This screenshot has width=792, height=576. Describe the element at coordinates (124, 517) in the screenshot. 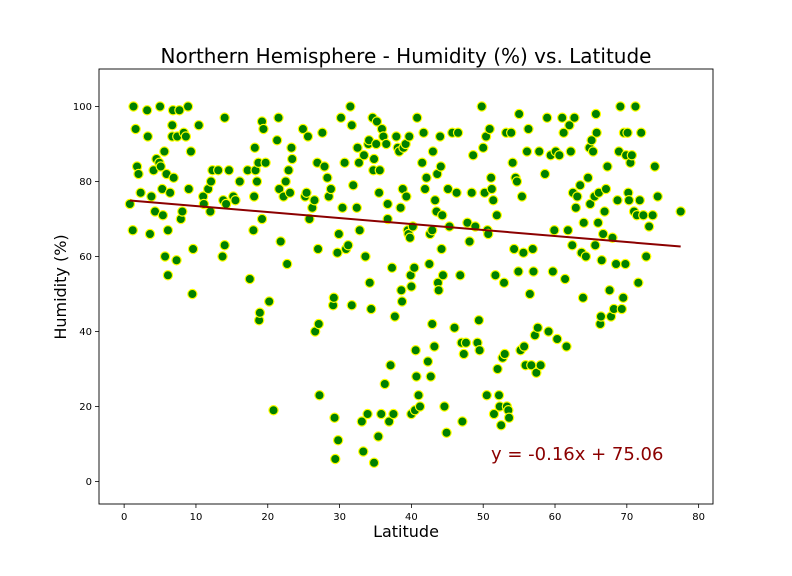

I see `x-tick-label: 0` at that location.